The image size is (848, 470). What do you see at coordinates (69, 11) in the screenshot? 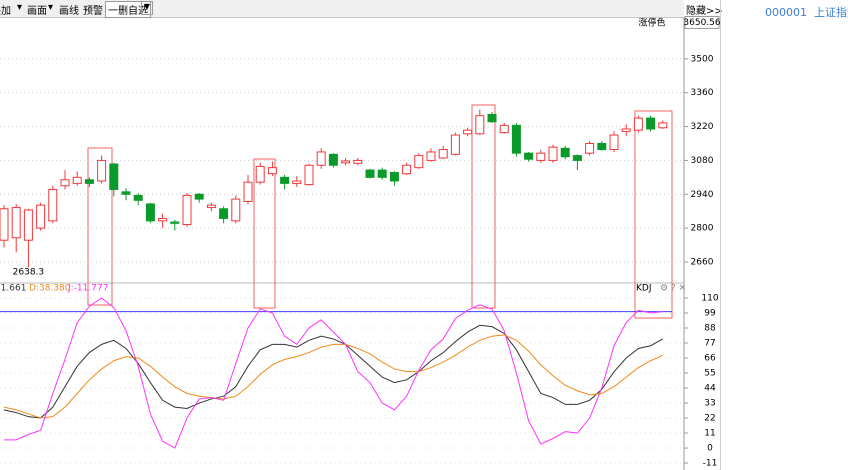
I see `menu-item: 画线` at bounding box center [69, 11].